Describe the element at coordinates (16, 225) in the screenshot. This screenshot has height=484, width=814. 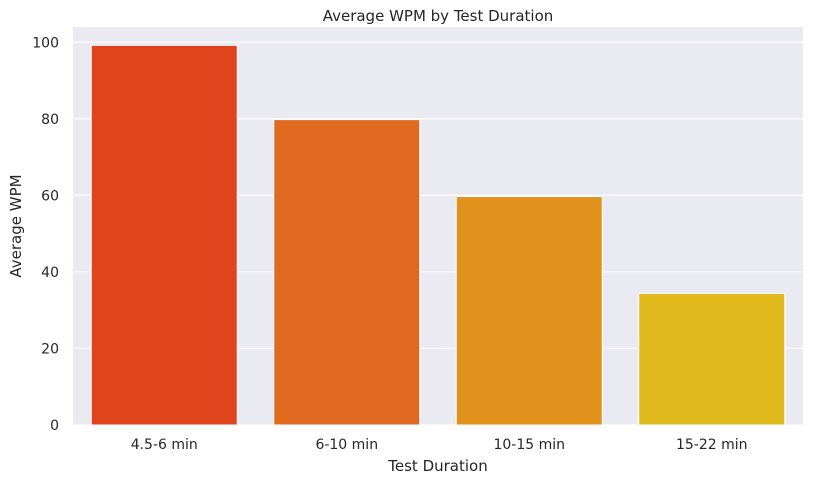
I see `y-axis-label: Average WPM` at that location.